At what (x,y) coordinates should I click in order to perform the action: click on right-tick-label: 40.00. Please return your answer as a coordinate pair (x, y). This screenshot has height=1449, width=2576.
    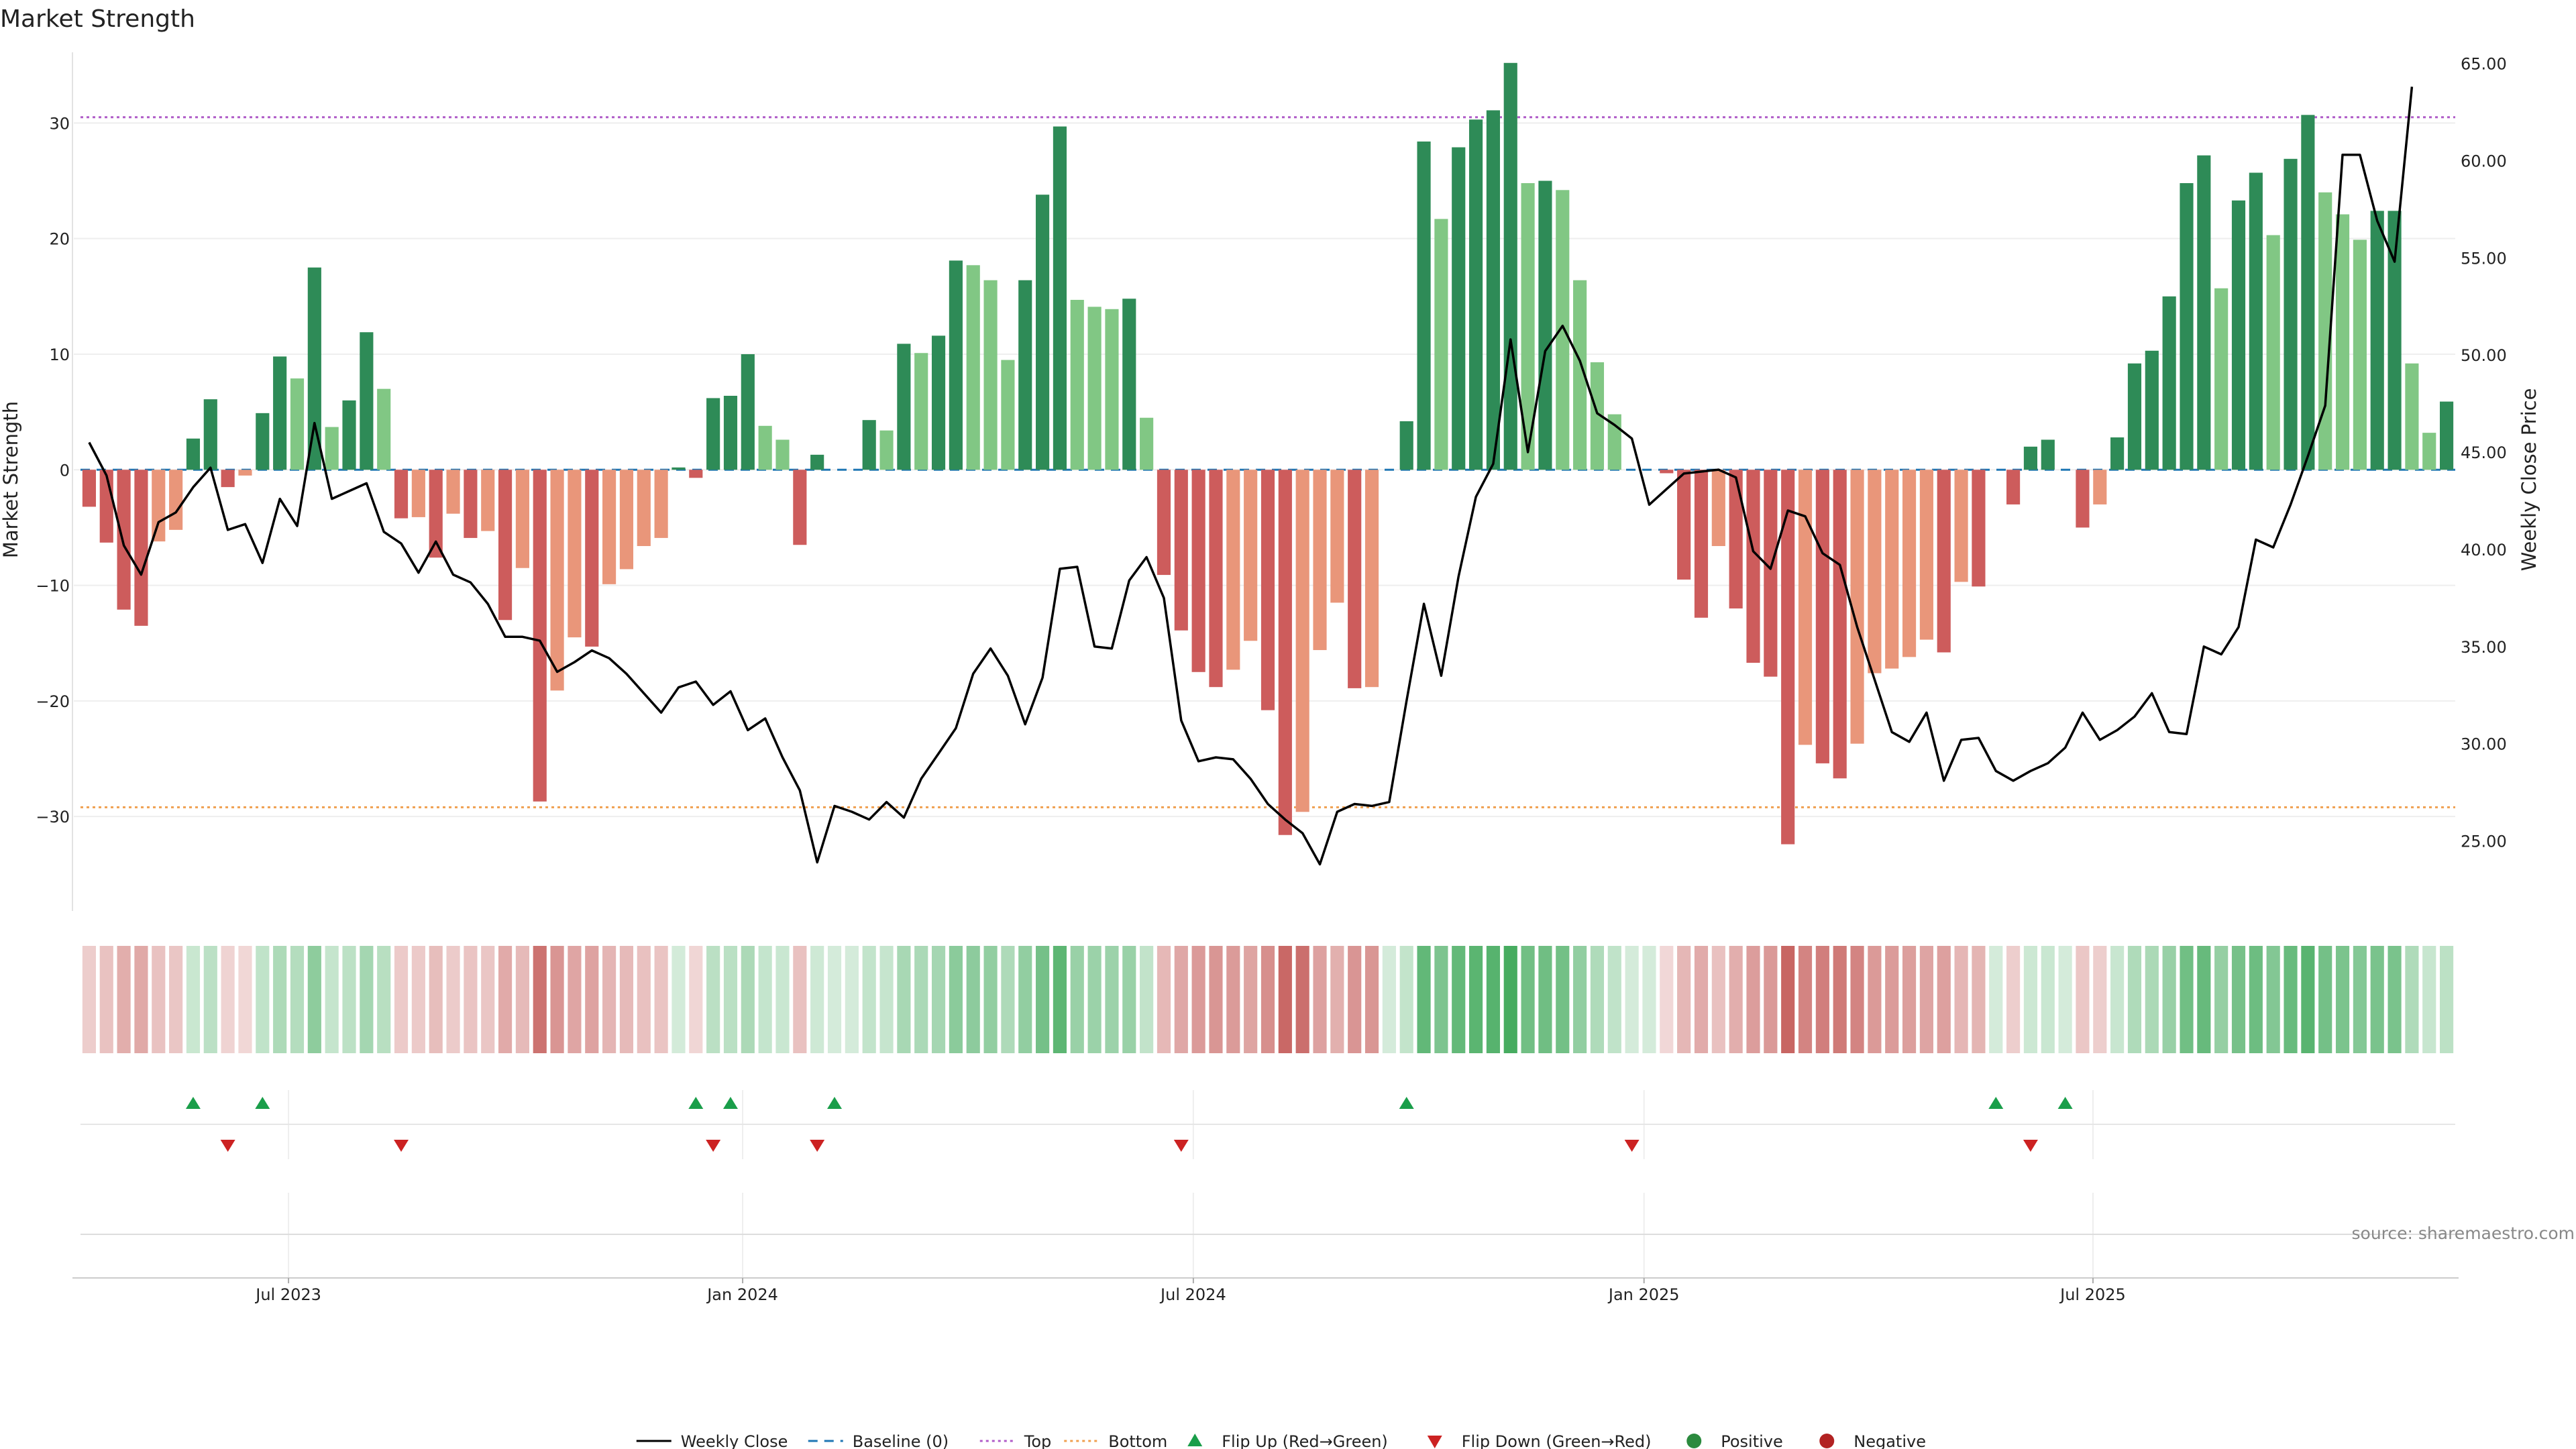
    Looking at the image, I should click on (2484, 550).